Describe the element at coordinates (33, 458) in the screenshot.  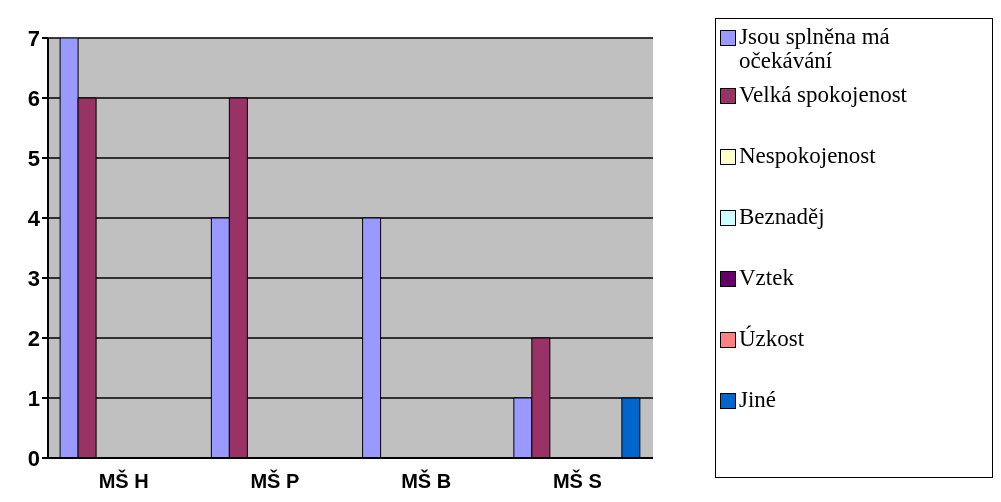
I see `y-tick-label: 0` at that location.